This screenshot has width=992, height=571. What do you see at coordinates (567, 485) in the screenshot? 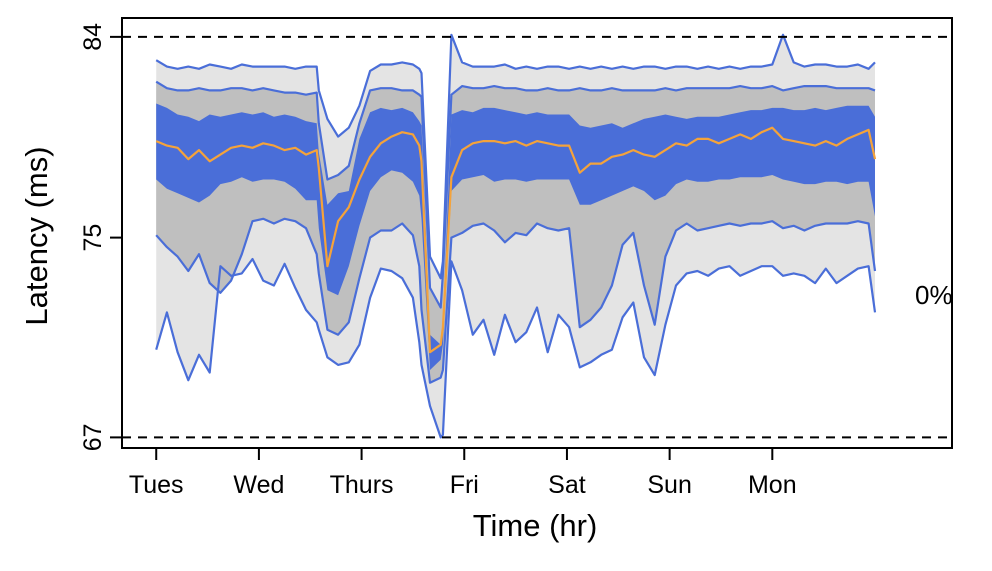
I see `x-tick-label: Sat` at bounding box center [567, 485].